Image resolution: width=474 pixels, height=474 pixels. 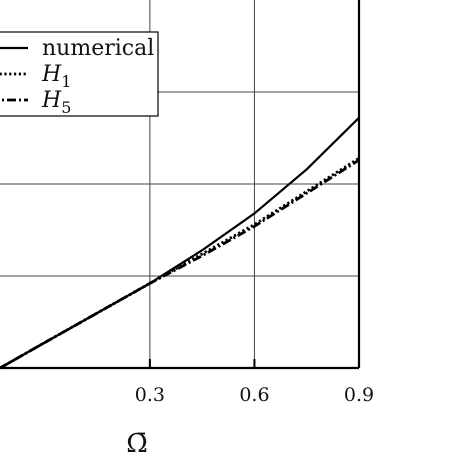 I want to click on x-tick-label: 0.6, so click(x=254, y=395).